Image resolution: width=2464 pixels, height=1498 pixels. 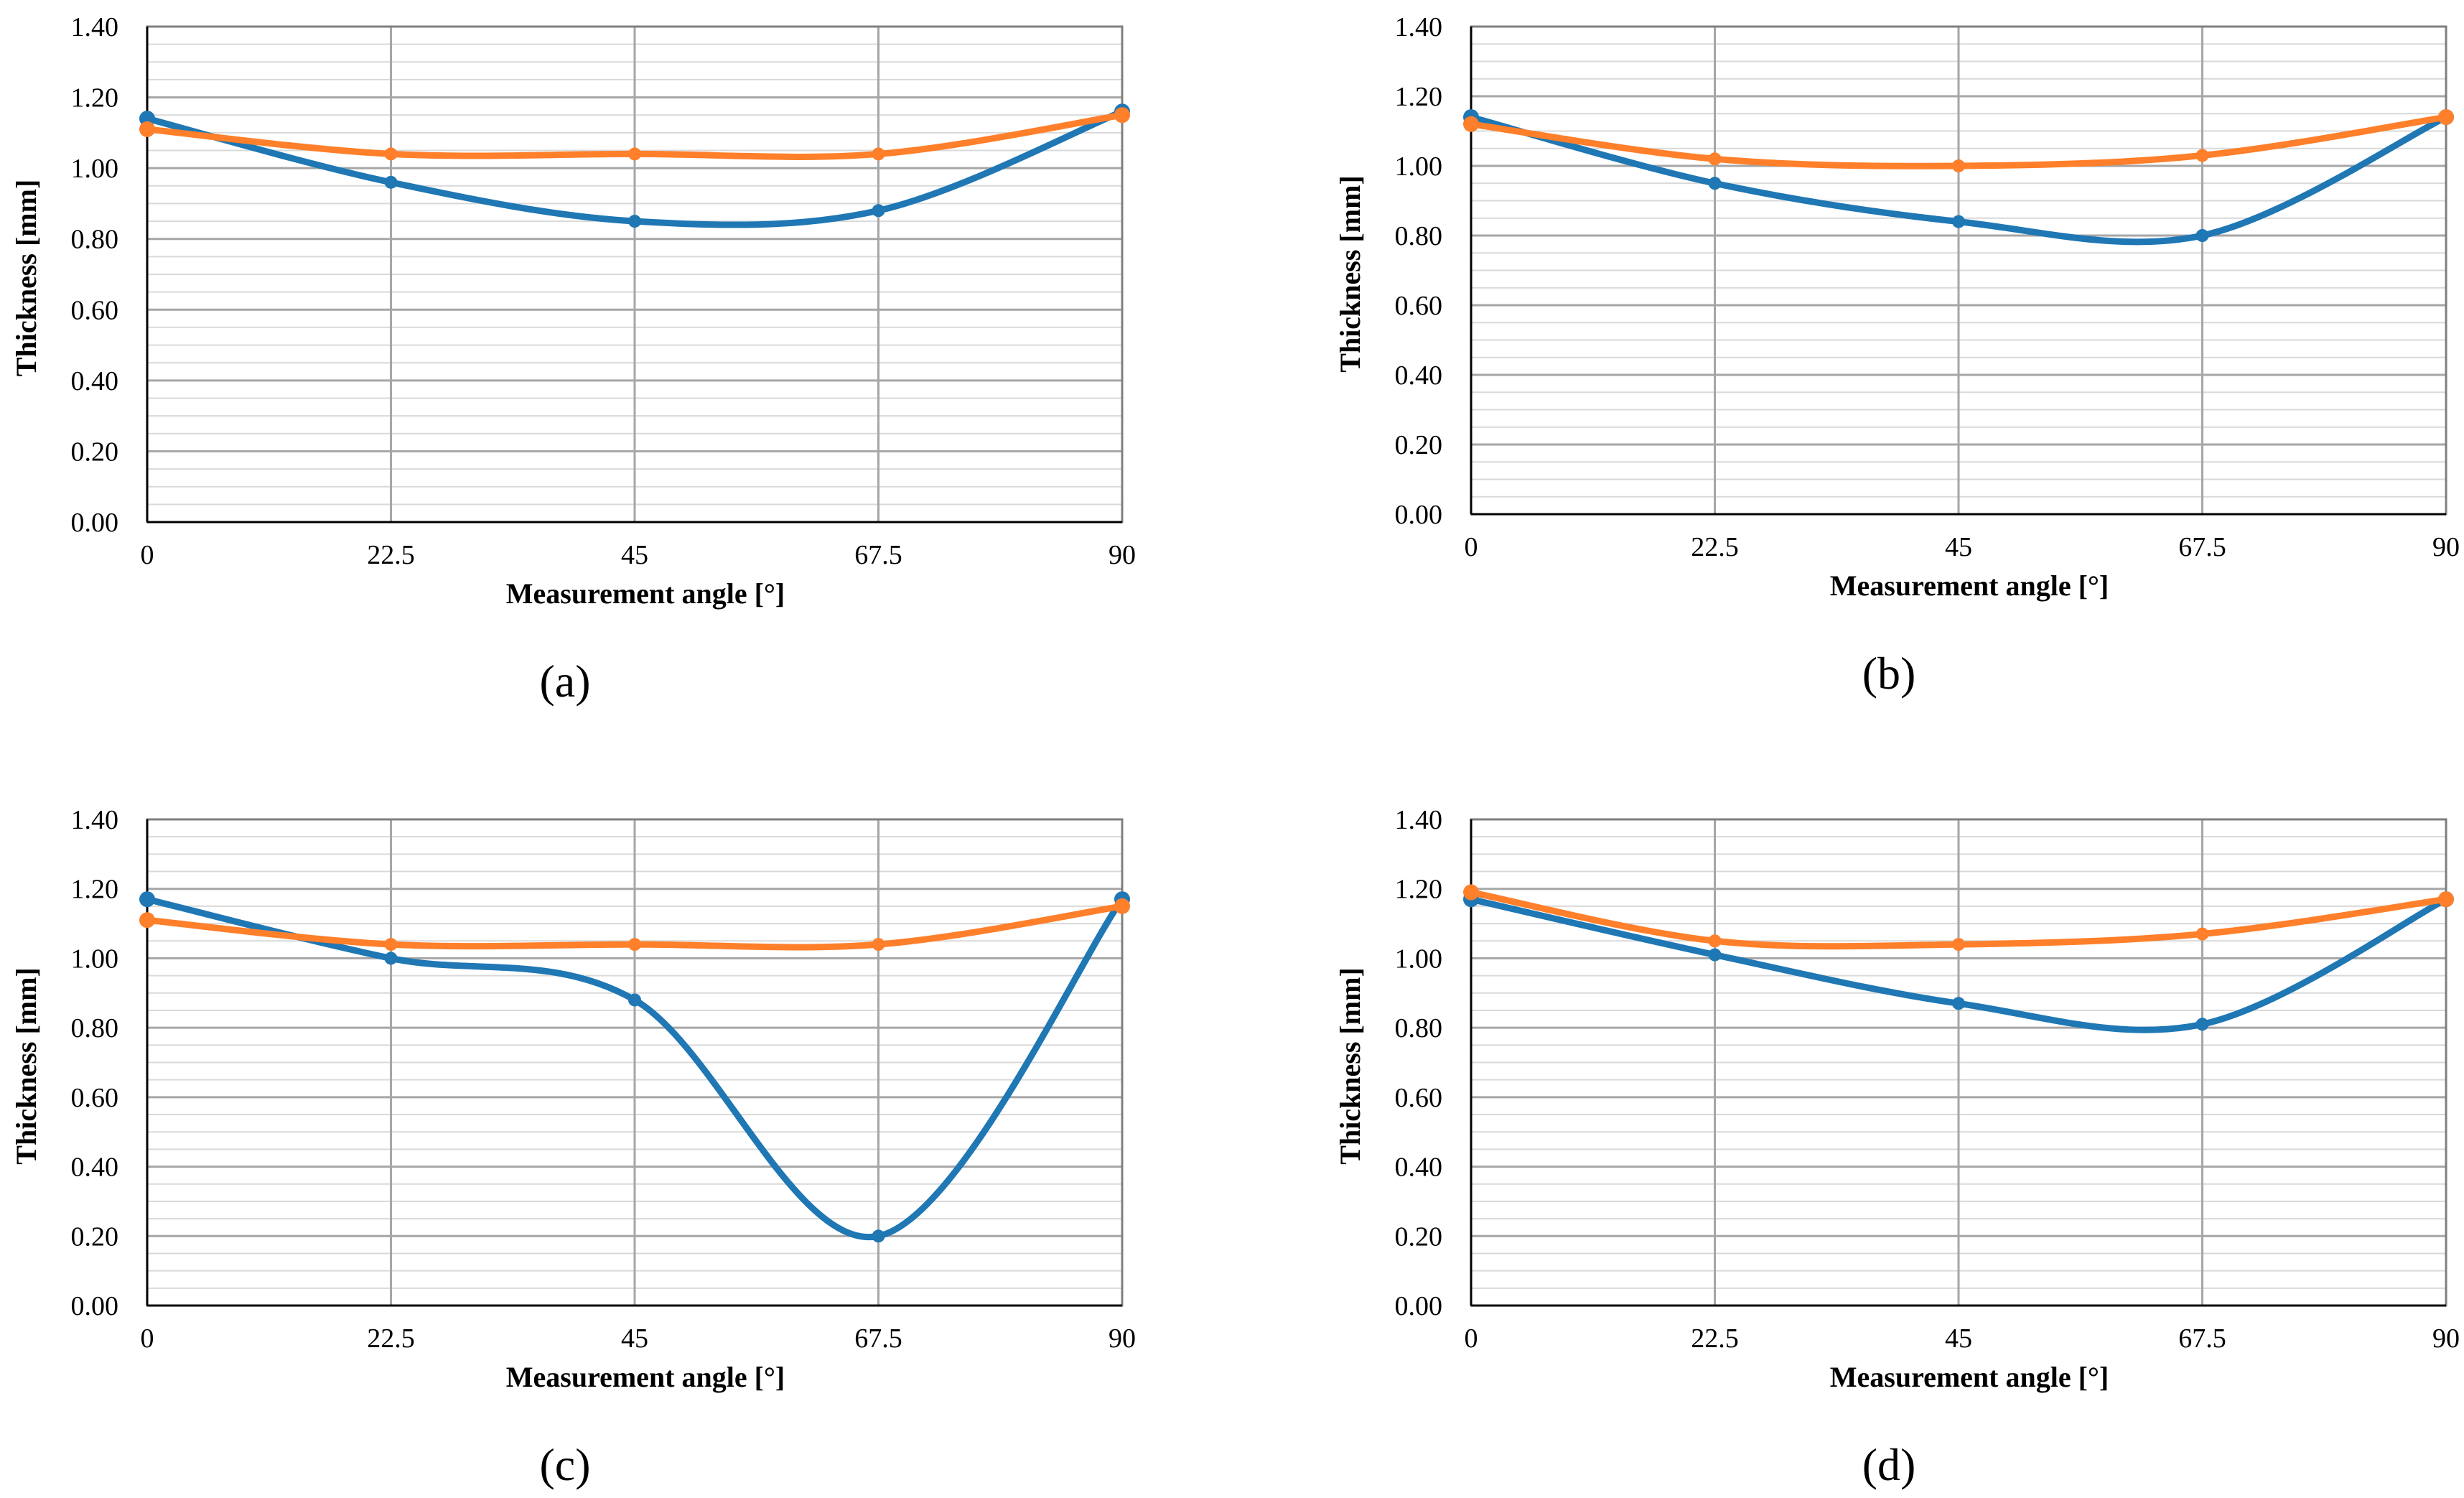 What do you see at coordinates (147, 555) in the screenshot?
I see `x-tick-label-a: 0` at bounding box center [147, 555].